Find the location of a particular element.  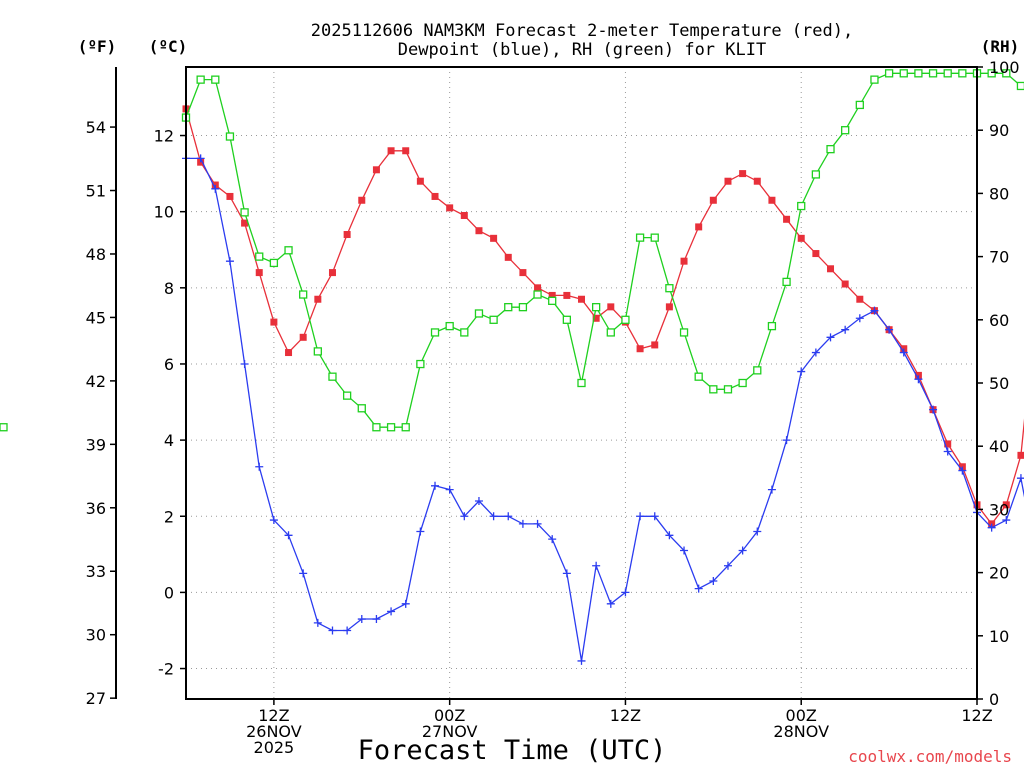

x-tick-label: 00Z is located at coordinates (449, 715).